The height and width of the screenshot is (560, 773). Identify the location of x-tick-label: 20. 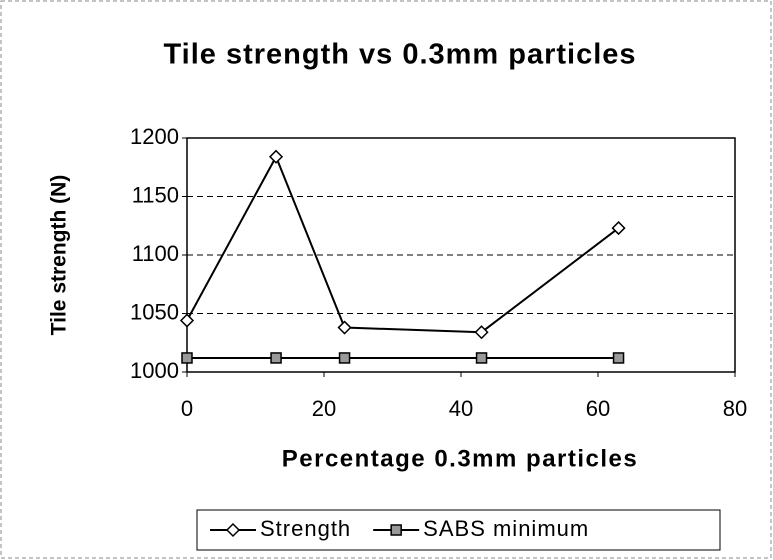
(324, 408).